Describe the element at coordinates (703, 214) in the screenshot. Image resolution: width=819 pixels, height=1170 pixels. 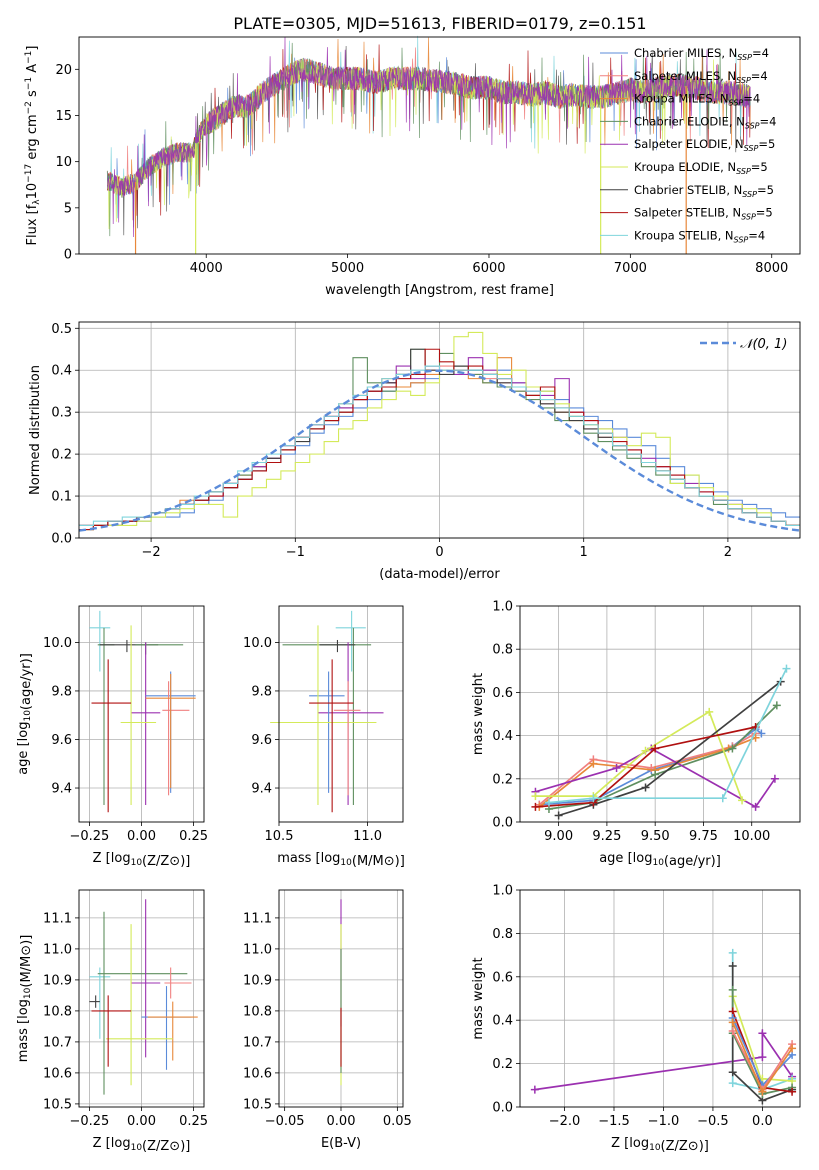
I see `legend-label-salpeter_stelib: Salpeter STELIB, NSSP=5` at that location.